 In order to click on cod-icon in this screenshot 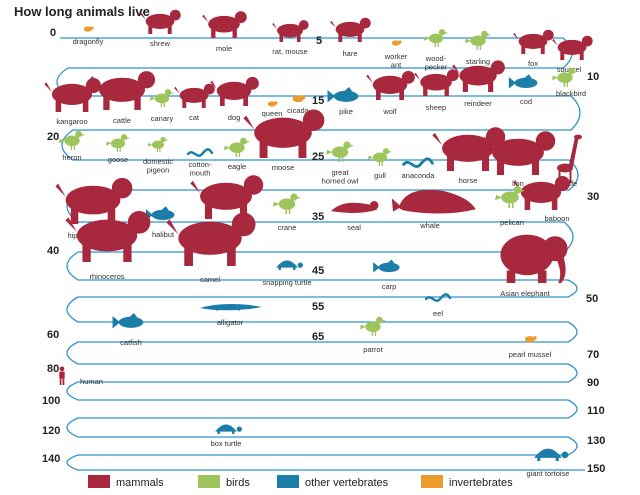, I will do `click(523, 81)`.